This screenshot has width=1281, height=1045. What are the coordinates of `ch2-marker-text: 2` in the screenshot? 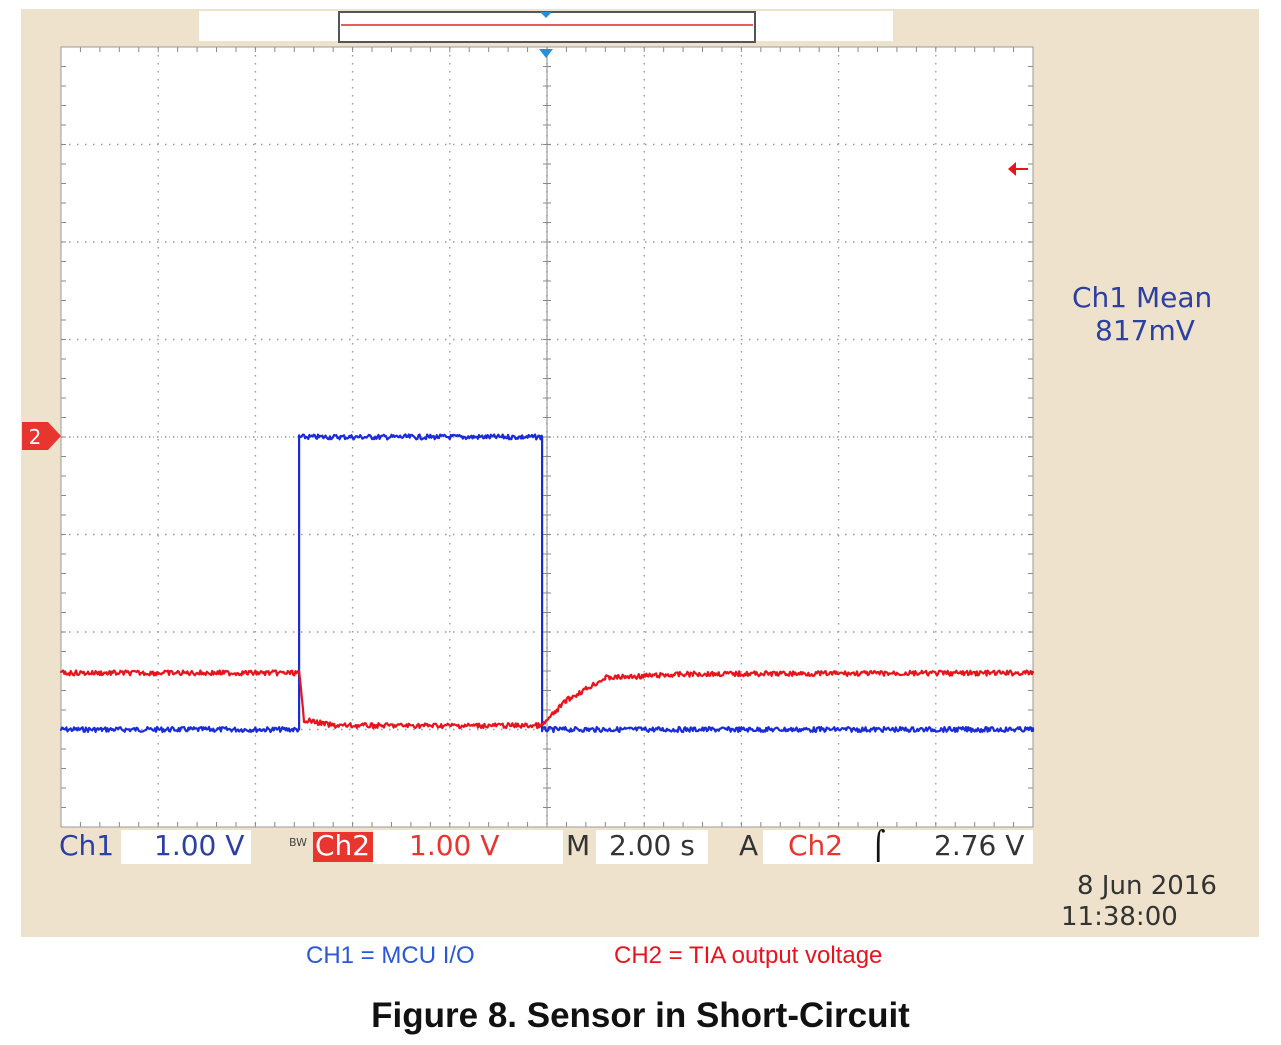 It's located at (35, 437).